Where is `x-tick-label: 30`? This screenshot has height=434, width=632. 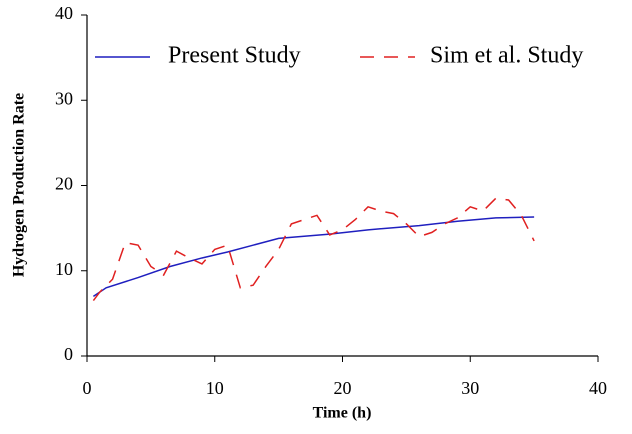 x-tick-label: 30 is located at coordinates (470, 388).